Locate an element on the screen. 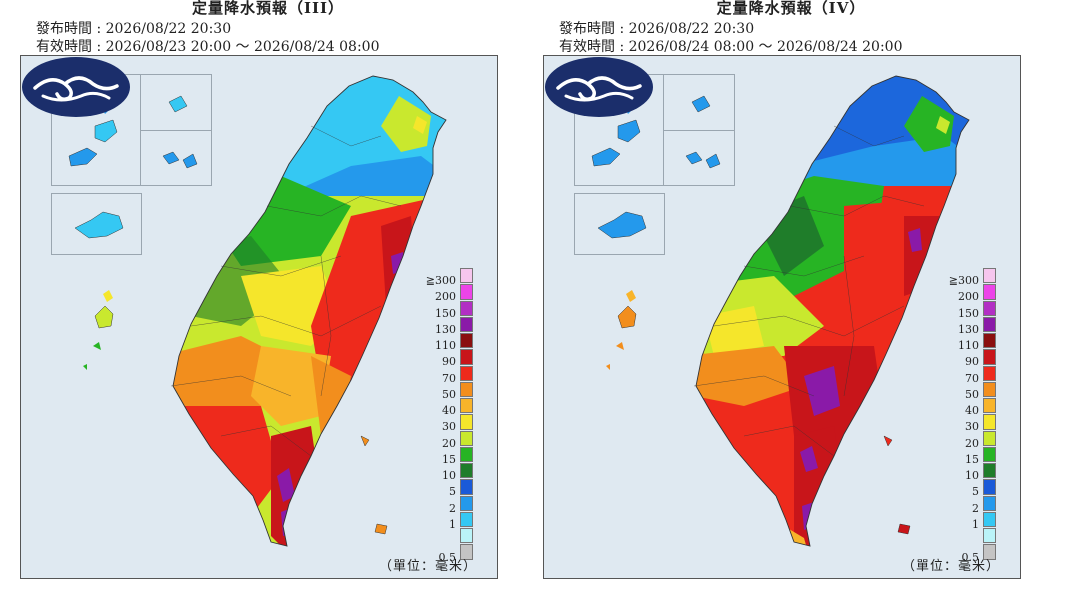  panel-title: 定量降水預報（IV） is located at coordinates (791, 8).